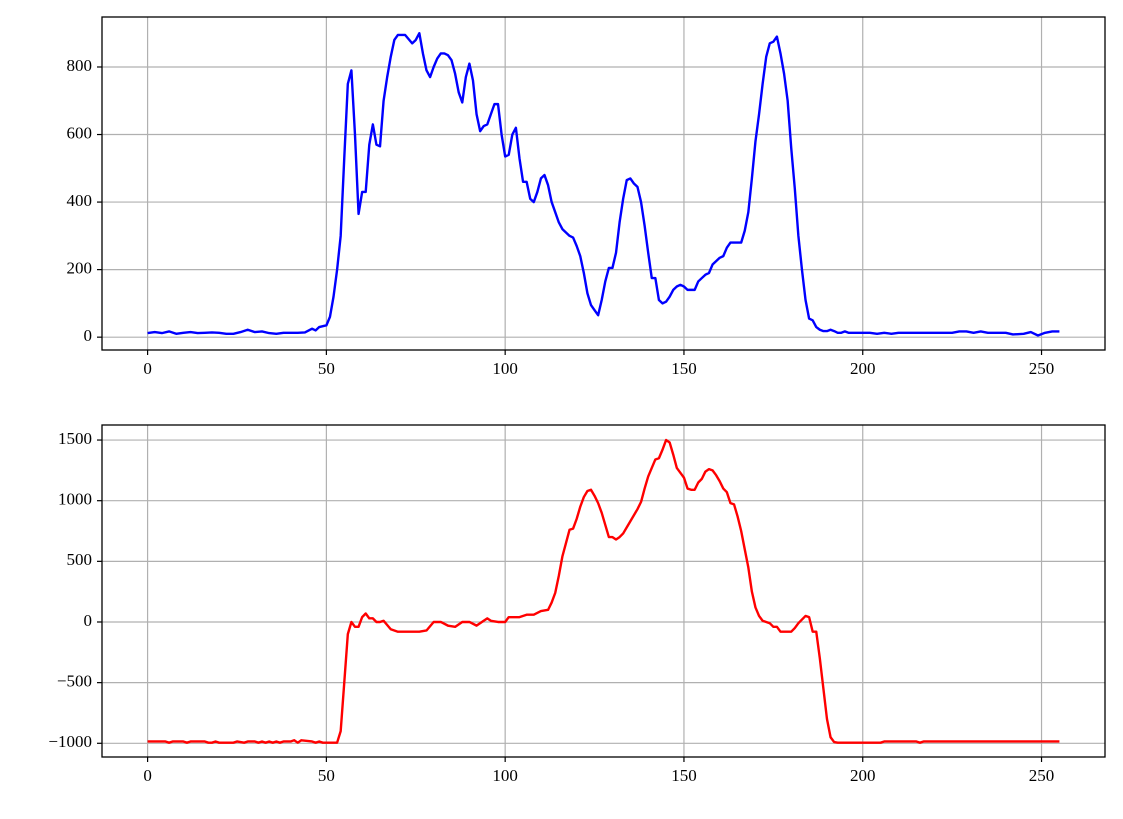 Image resolution: width=1123 pixels, height=819 pixels. What do you see at coordinates (75, 499) in the screenshot?
I see `y-tick-label: 1000` at bounding box center [75, 499].